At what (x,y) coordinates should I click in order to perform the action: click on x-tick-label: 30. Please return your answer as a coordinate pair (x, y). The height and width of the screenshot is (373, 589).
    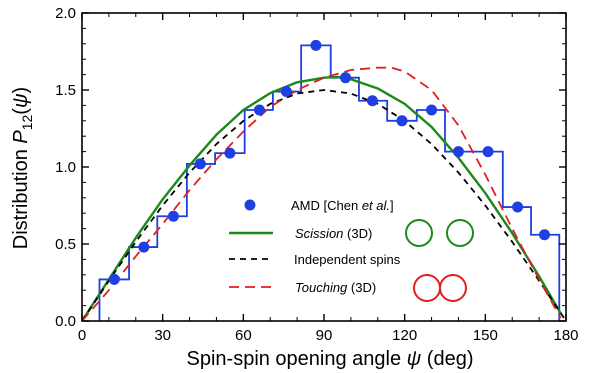
    Looking at the image, I should click on (162, 335).